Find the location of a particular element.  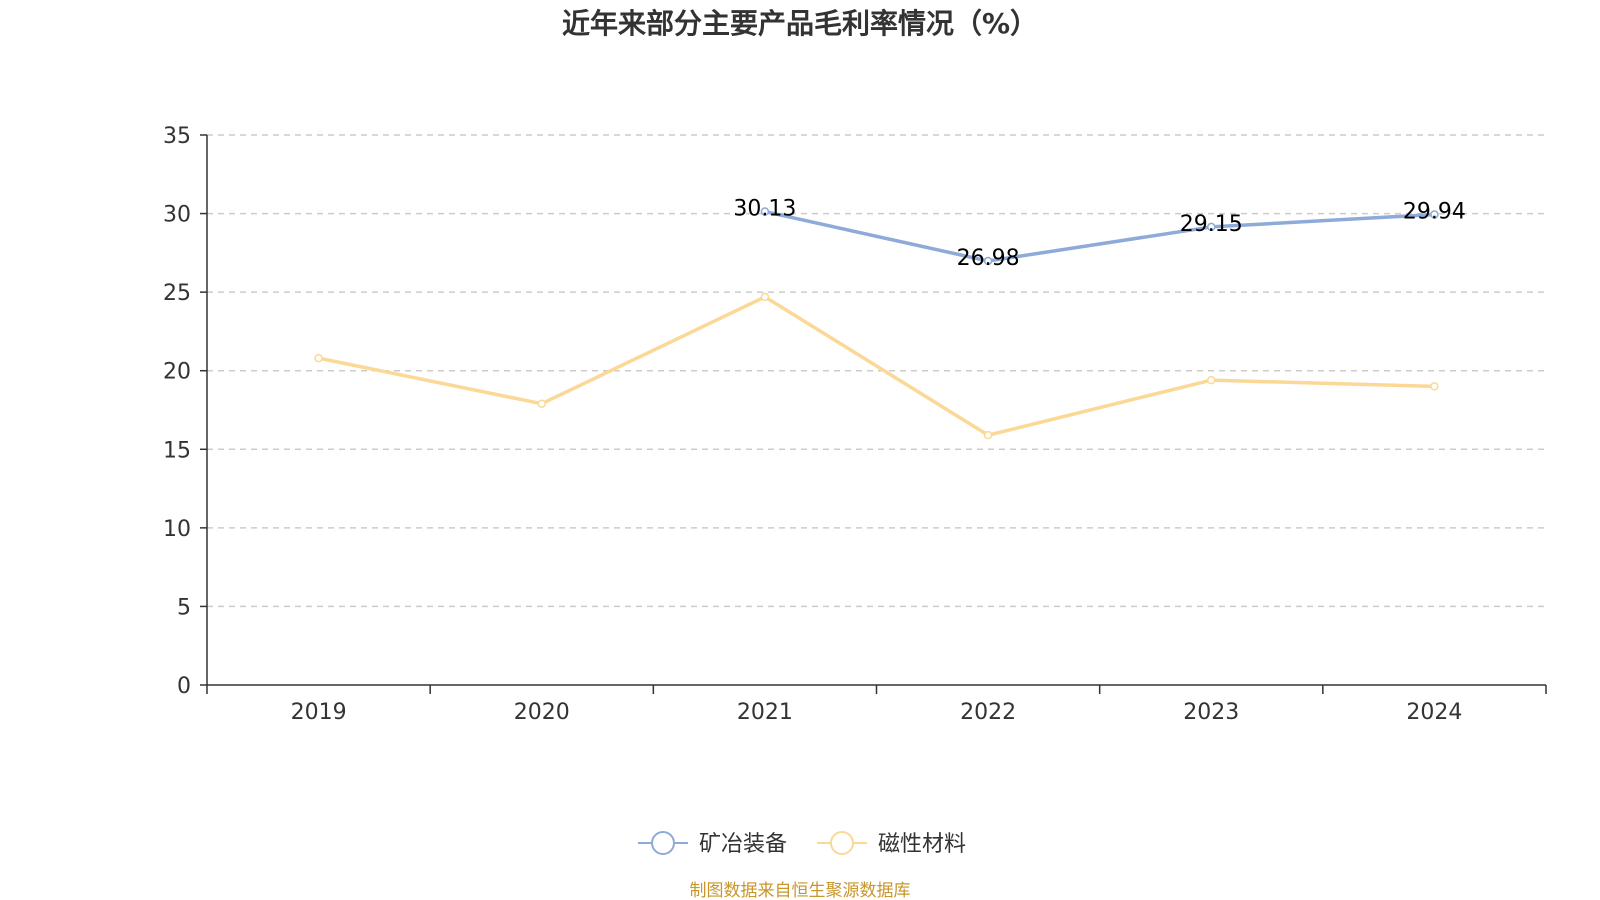

legend-mining-label: 矿冶装备 is located at coordinates (743, 844).